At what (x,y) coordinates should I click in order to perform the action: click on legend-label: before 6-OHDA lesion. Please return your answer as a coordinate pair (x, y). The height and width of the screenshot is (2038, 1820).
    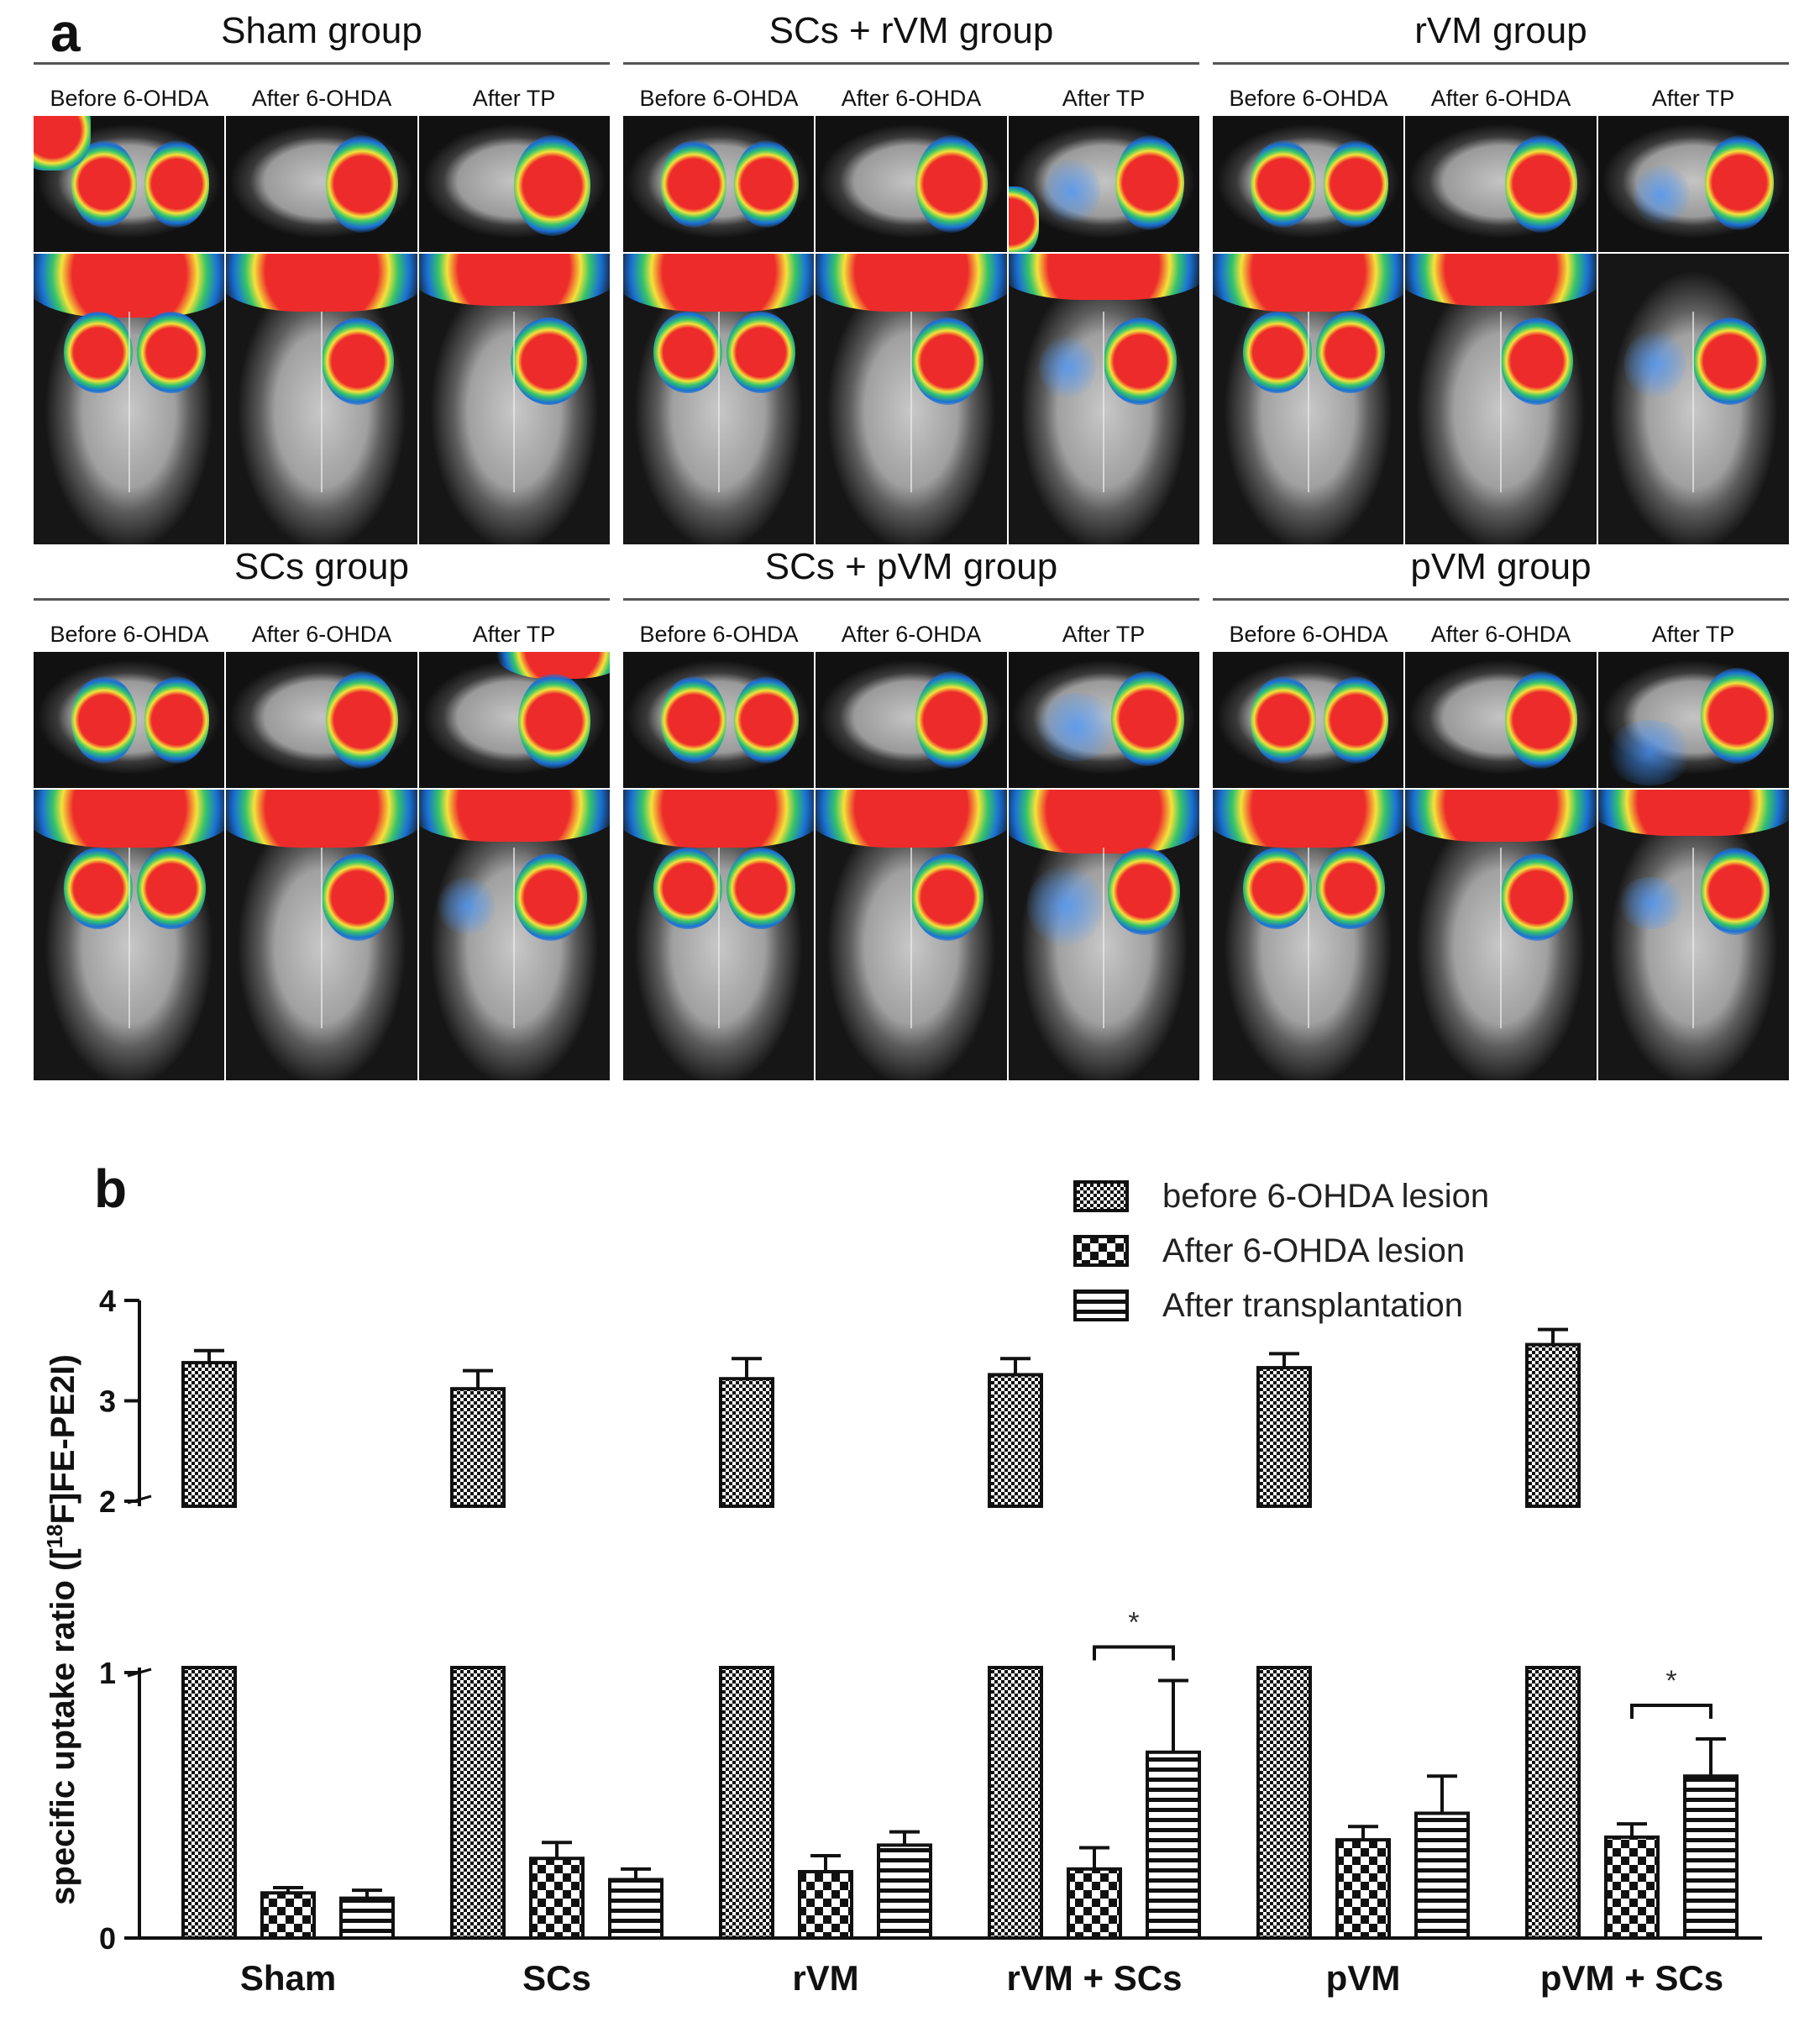
    Looking at the image, I should click on (1326, 1196).